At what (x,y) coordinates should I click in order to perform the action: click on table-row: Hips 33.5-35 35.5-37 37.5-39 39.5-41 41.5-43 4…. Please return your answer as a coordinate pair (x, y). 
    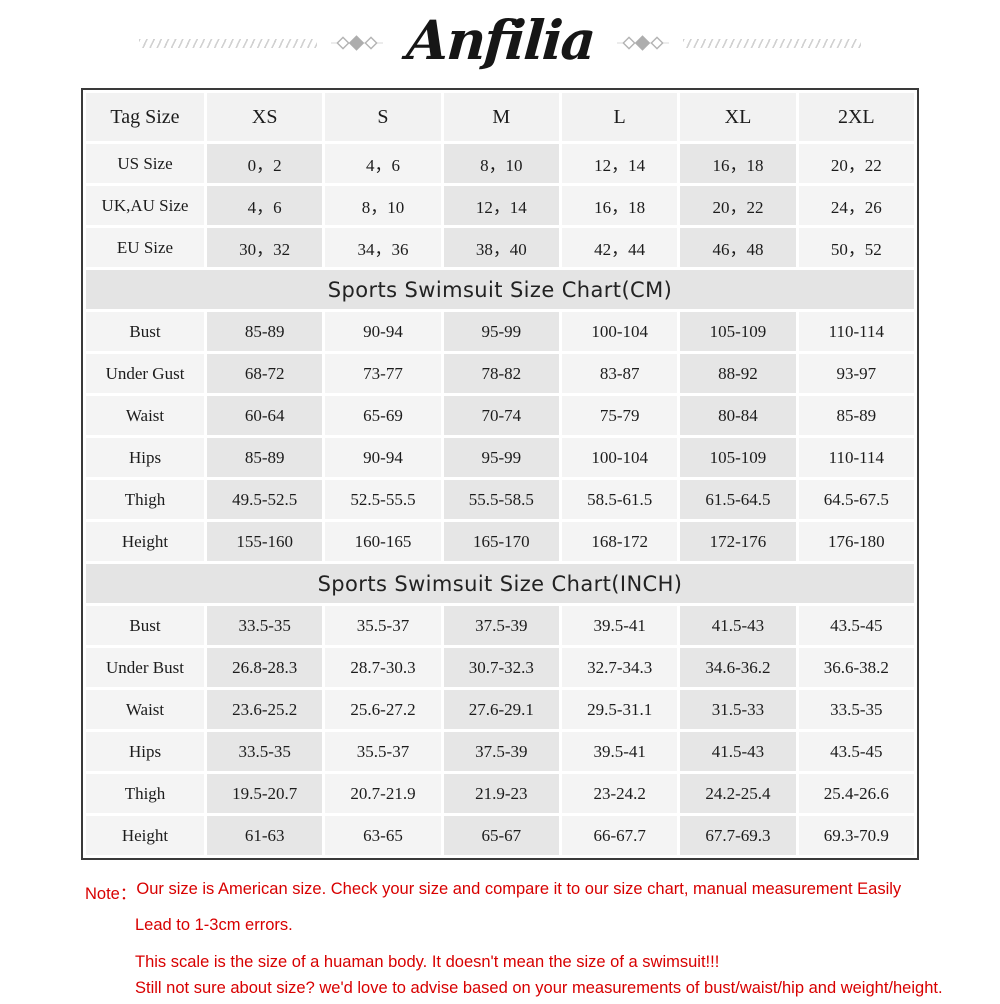
    Looking at the image, I should click on (500, 751).